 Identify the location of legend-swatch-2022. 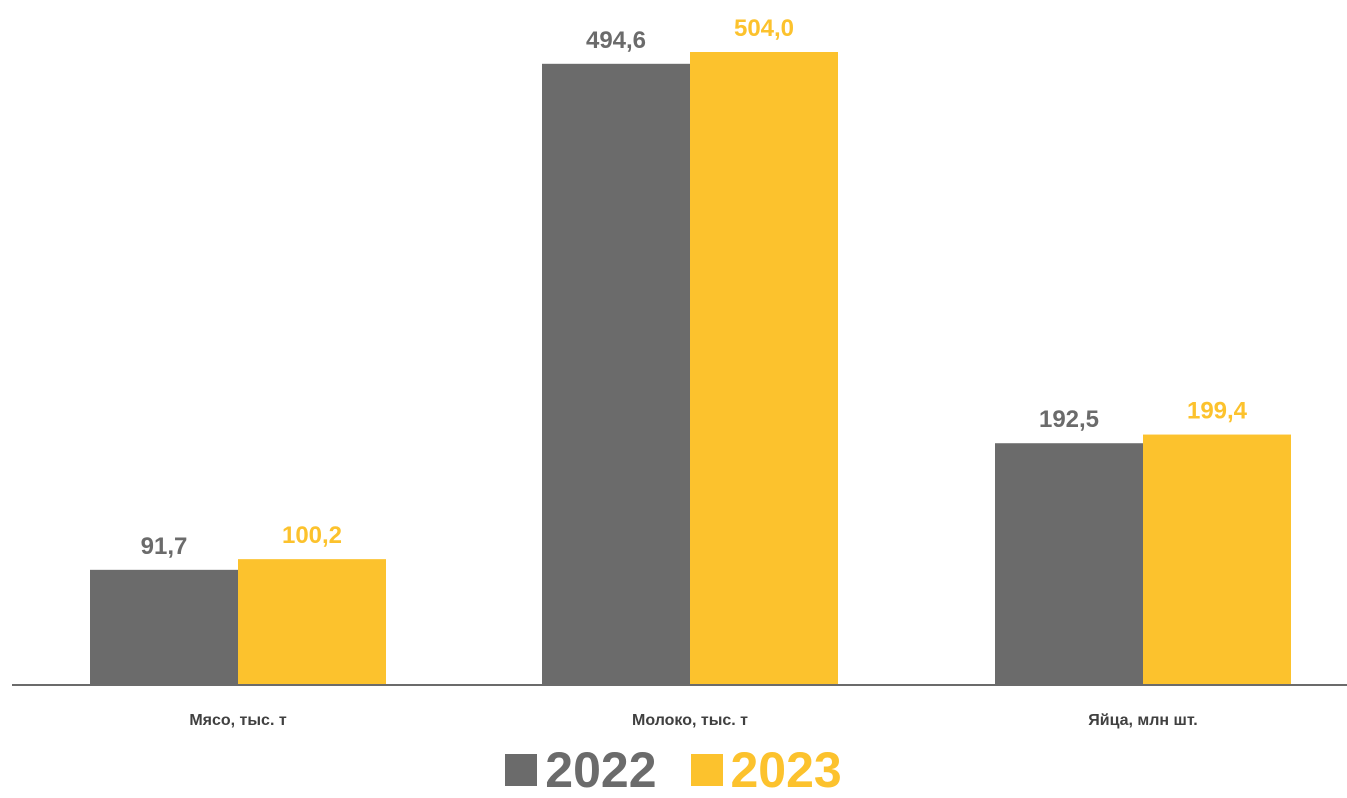
(521, 770).